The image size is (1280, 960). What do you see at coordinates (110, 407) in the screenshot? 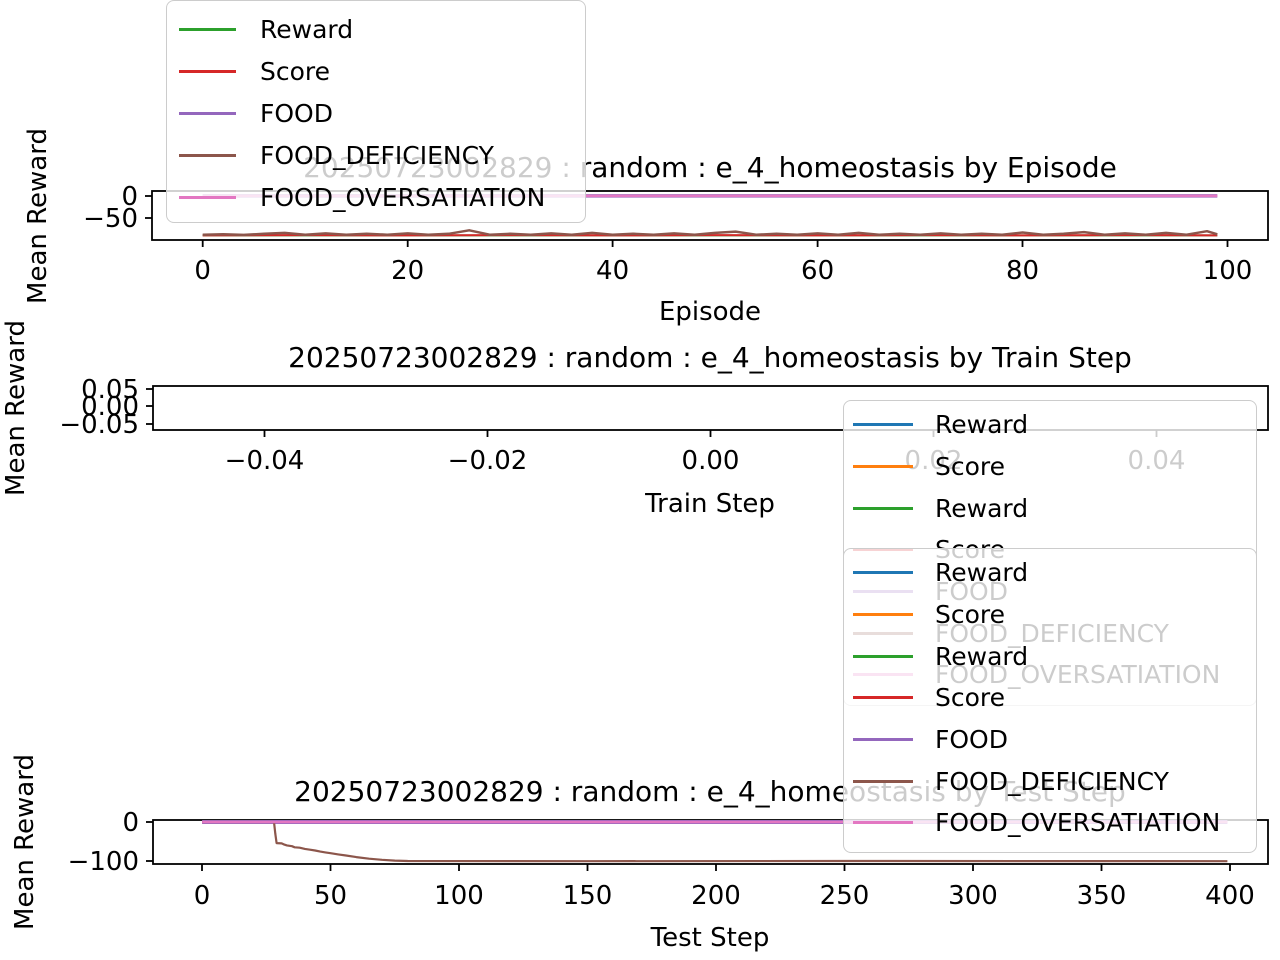
I see `y-tick-label: 0.00` at bounding box center [110, 407].